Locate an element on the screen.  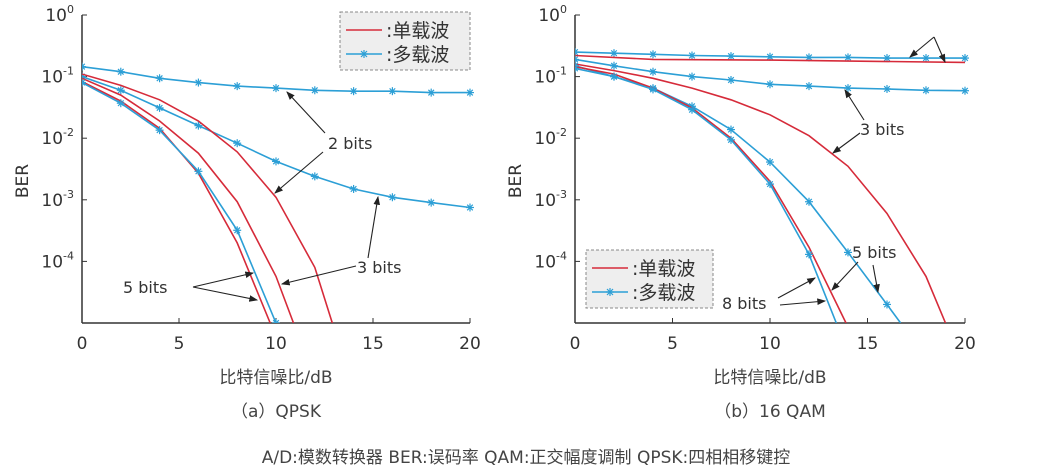
annotation-label: 3 bits is located at coordinates (882, 129).